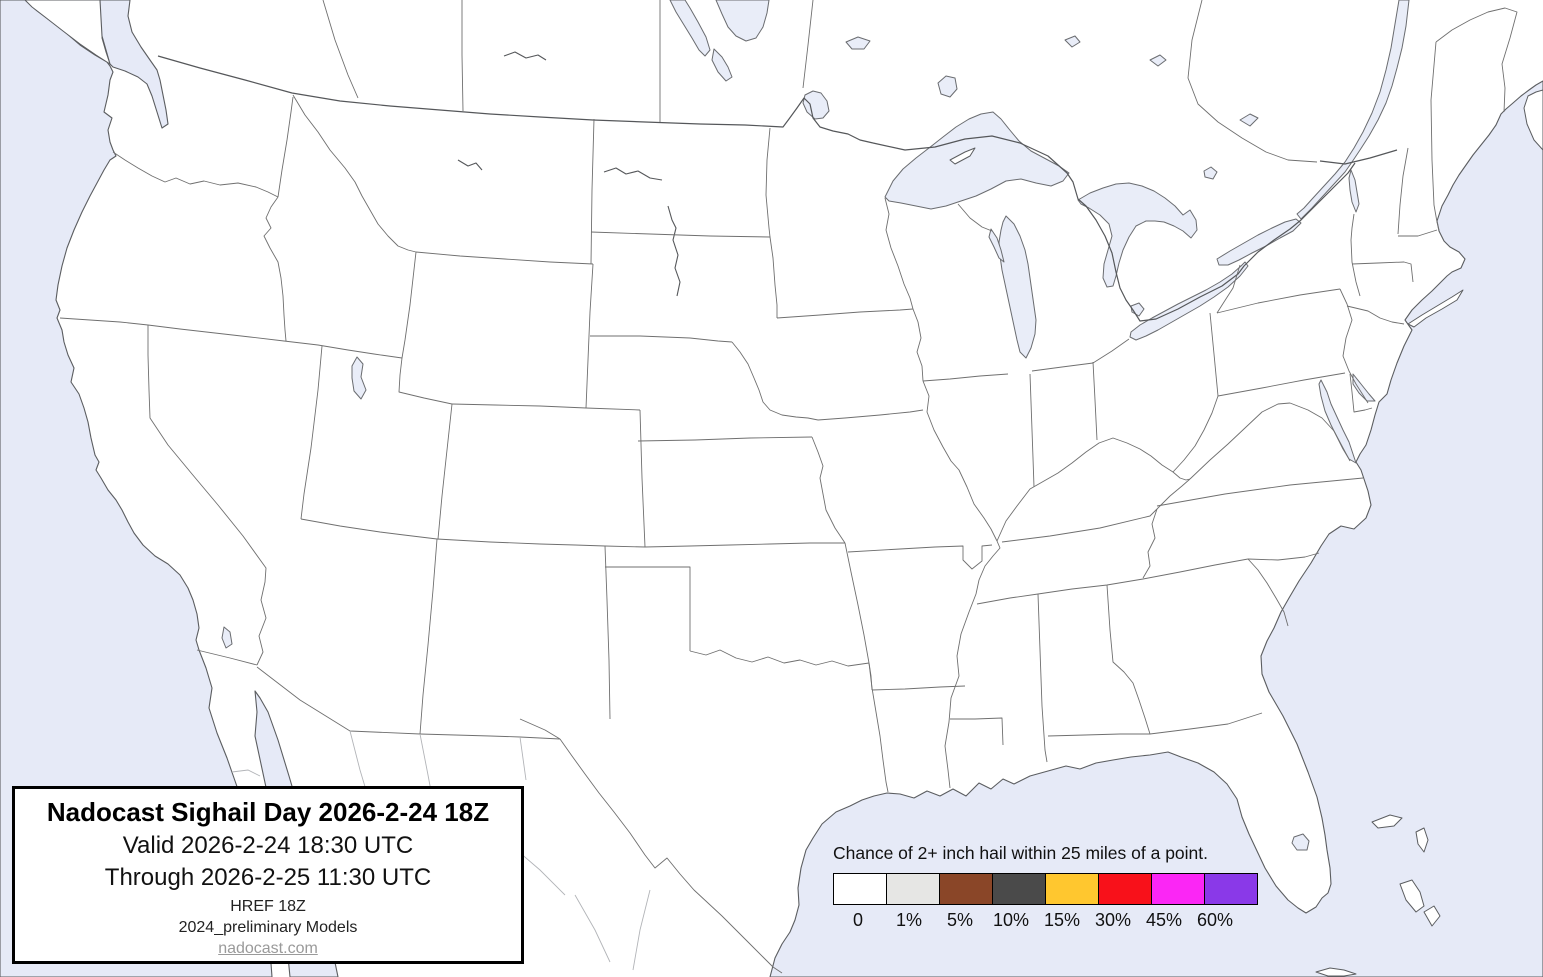  What do you see at coordinates (589, 336) in the screenshot?
I see `wy-east-border` at bounding box center [589, 336].